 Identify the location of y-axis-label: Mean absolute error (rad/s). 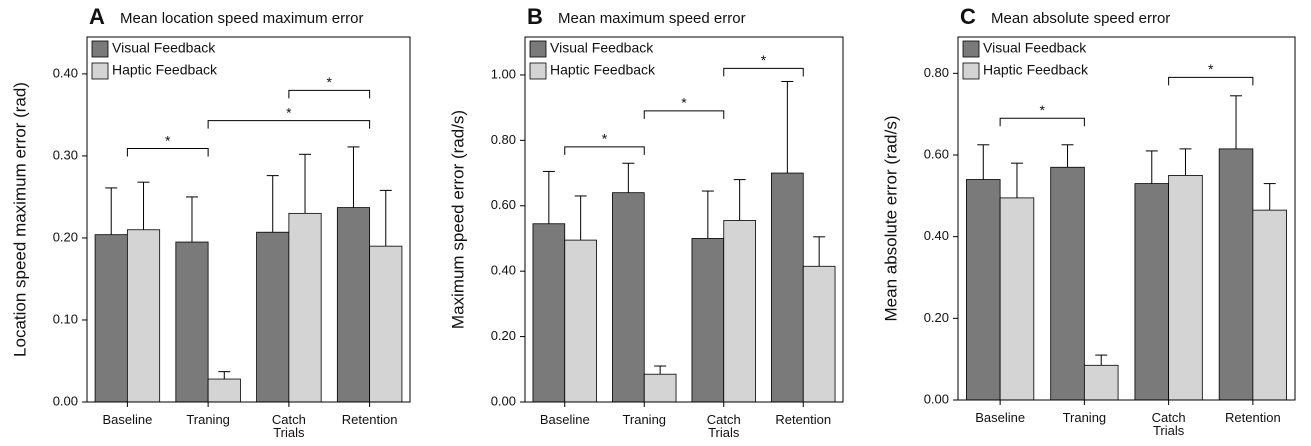
(890, 219).